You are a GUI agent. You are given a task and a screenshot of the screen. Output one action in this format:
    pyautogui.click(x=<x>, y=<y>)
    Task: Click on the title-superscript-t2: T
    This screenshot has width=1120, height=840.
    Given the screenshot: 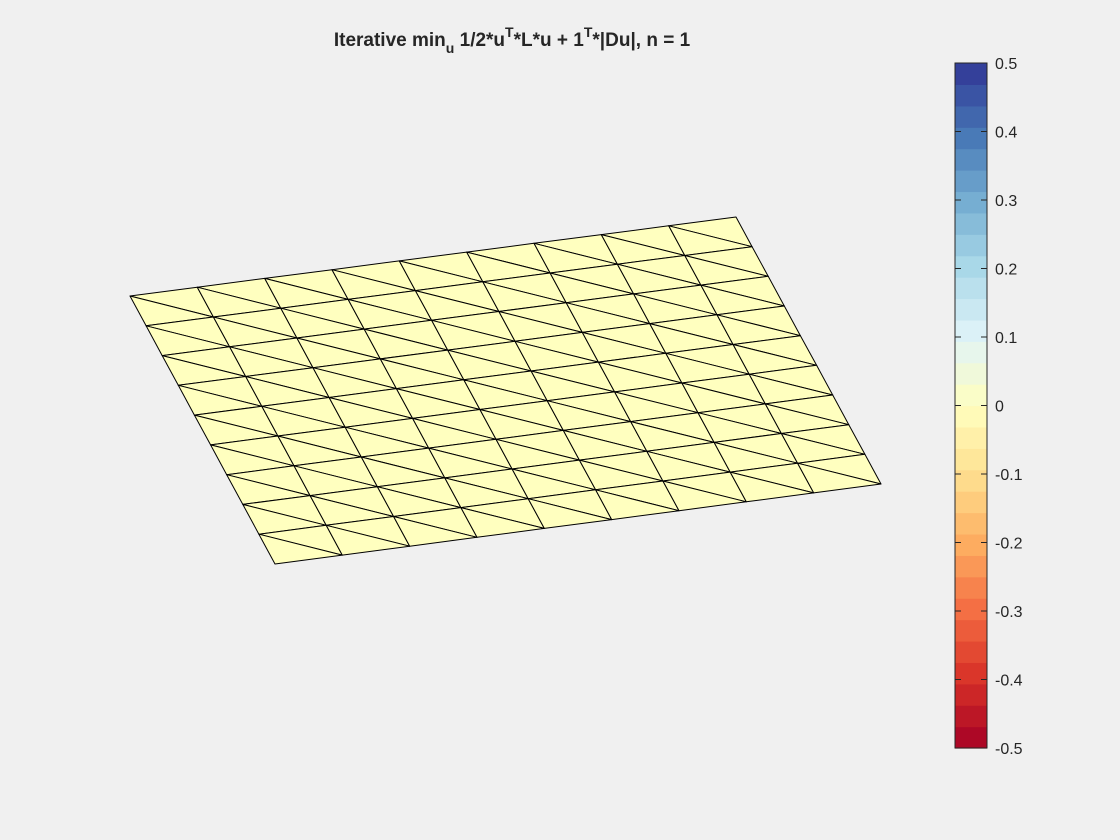 What is the action you would take?
    pyautogui.click(x=588, y=32)
    